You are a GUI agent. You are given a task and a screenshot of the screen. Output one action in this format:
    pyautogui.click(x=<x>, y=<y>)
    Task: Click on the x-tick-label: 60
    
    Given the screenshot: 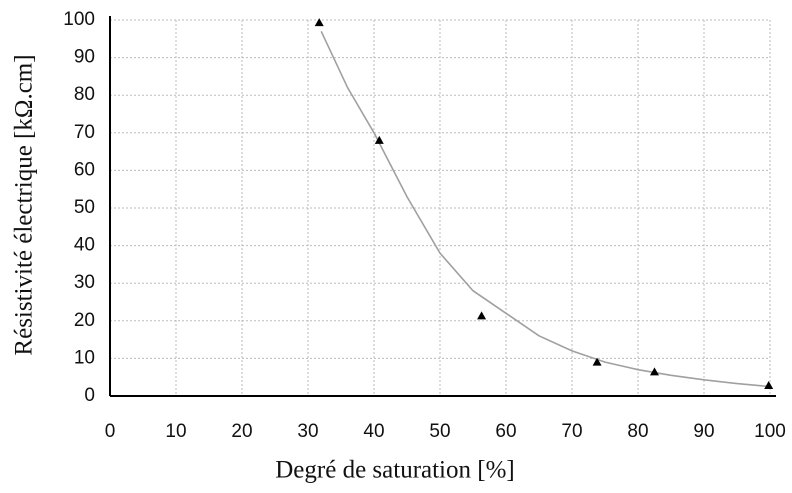 What is the action you would take?
    pyautogui.click(x=505, y=431)
    